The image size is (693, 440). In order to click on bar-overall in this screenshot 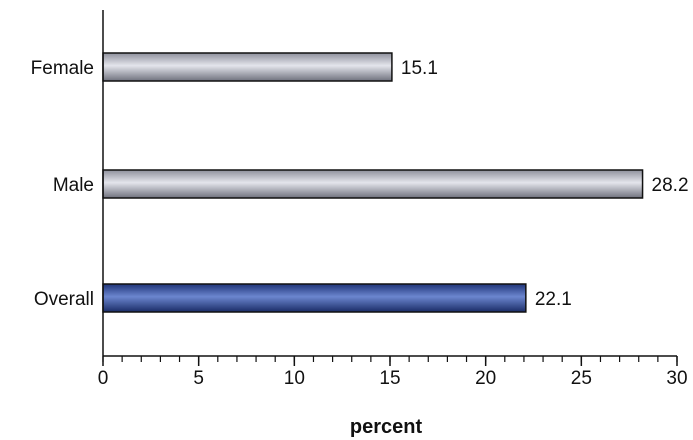, I will do `click(314, 298)`.